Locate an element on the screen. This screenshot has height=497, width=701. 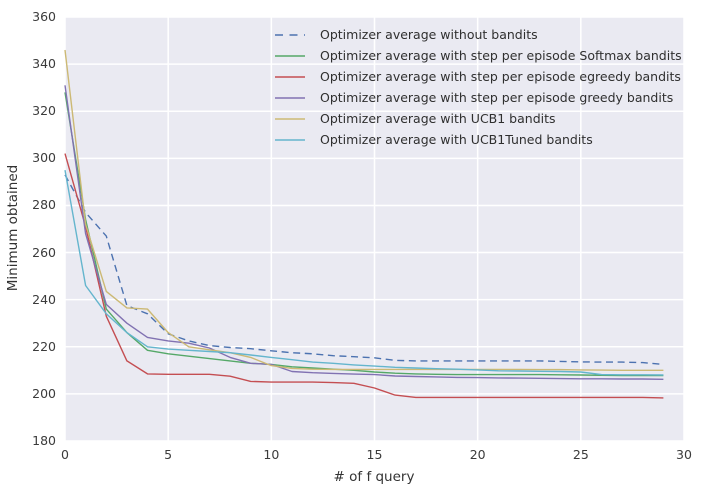
x-tick-label: 30 is located at coordinates (684, 454).